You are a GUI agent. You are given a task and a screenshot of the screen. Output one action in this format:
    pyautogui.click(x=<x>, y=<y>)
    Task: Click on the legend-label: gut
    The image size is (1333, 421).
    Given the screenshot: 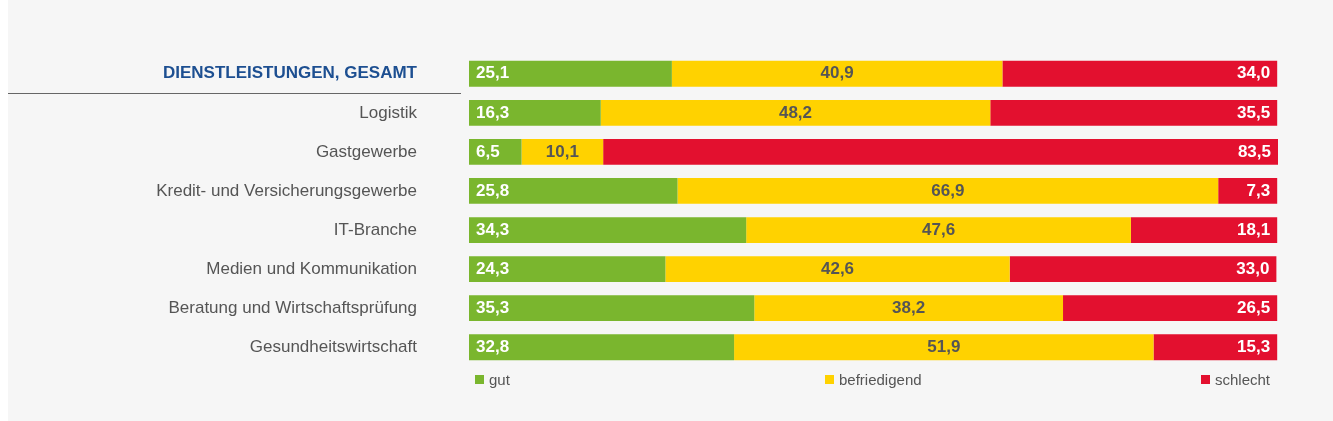 What is the action you would take?
    pyautogui.click(x=499, y=379)
    